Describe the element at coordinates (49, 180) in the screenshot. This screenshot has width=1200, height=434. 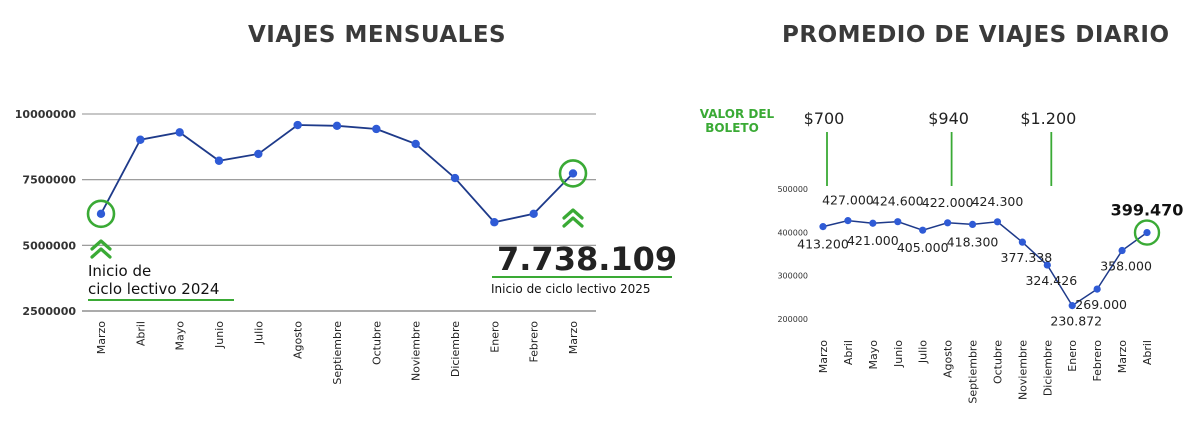
I see `y-tick-label: 7500000` at that location.